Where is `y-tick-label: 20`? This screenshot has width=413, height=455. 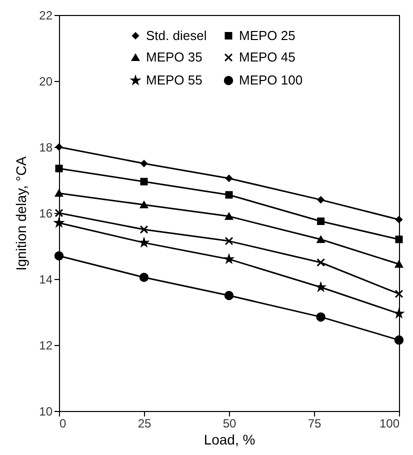
y-tick-label: 20 is located at coordinates (46, 81).